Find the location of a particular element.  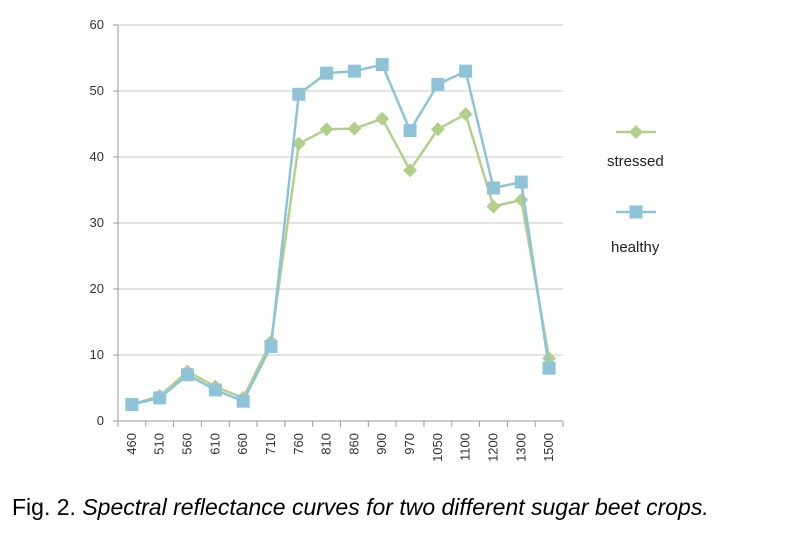

legend: stressed healthy is located at coordinates (635, 190).